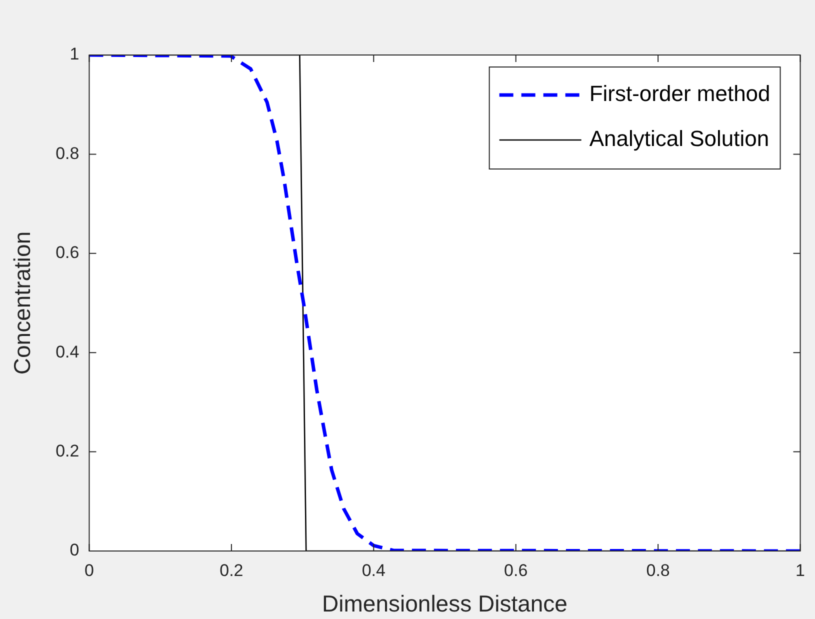 This screenshot has width=815, height=619. I want to click on legend-label: First-order method, so click(679, 93).